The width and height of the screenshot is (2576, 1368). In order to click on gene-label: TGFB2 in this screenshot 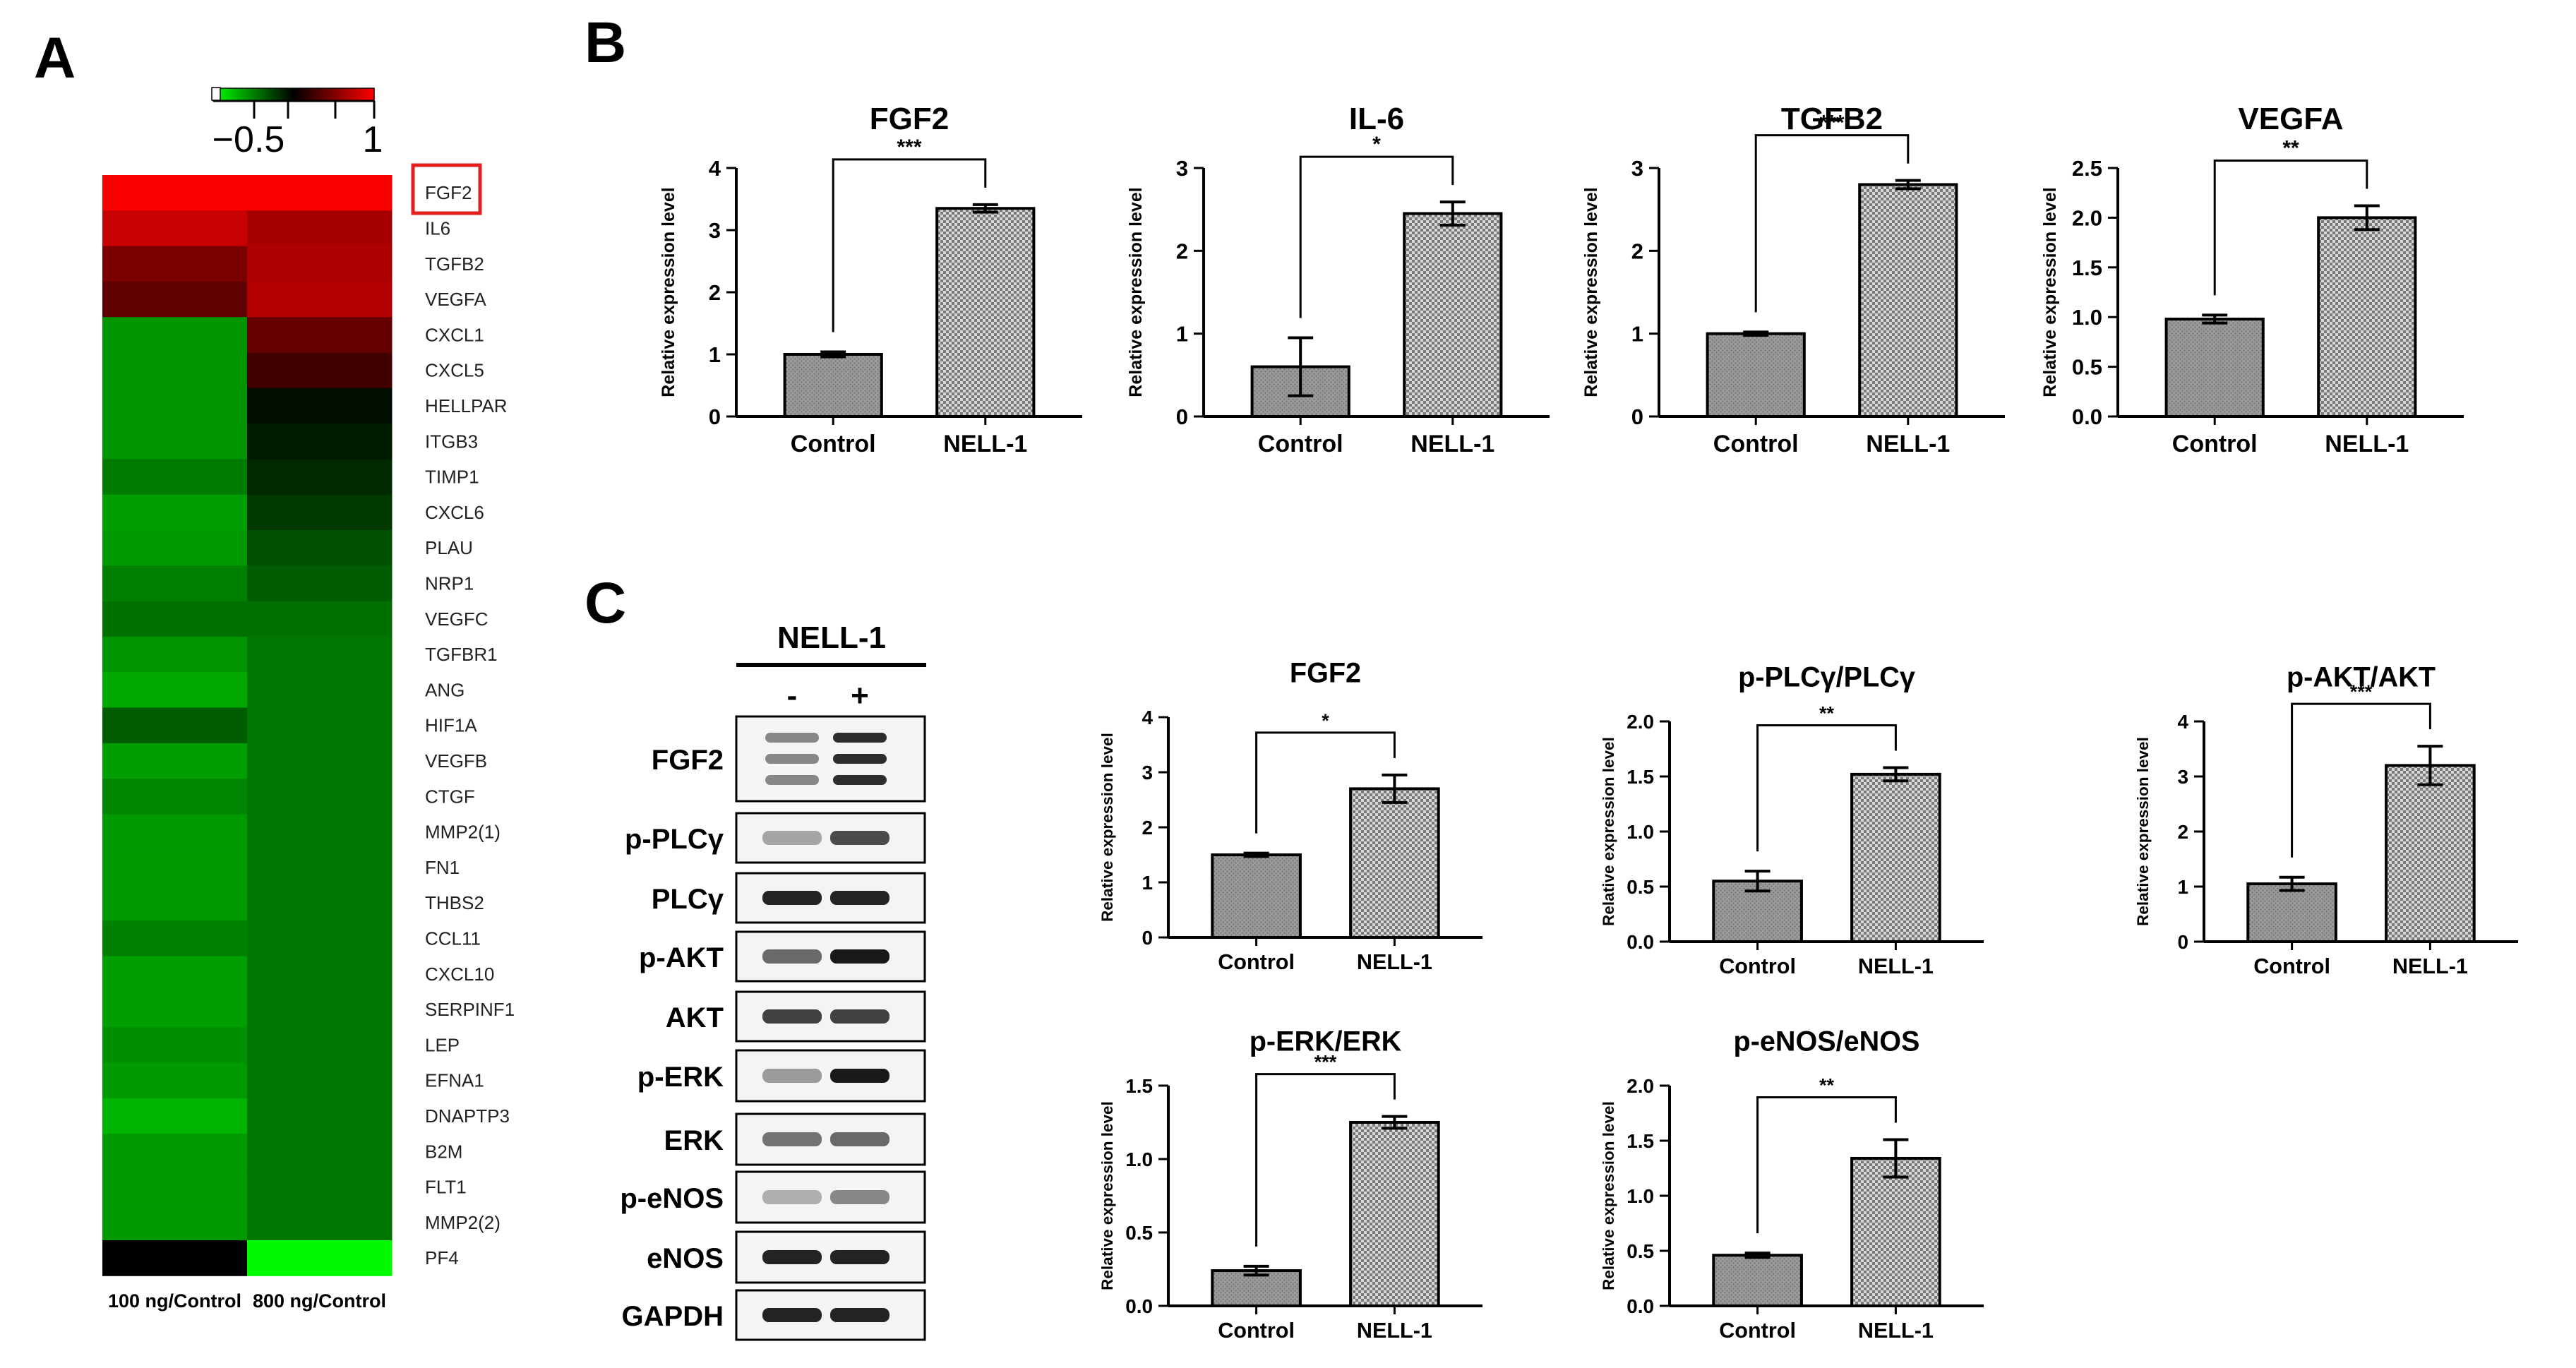, I will do `click(454, 264)`.